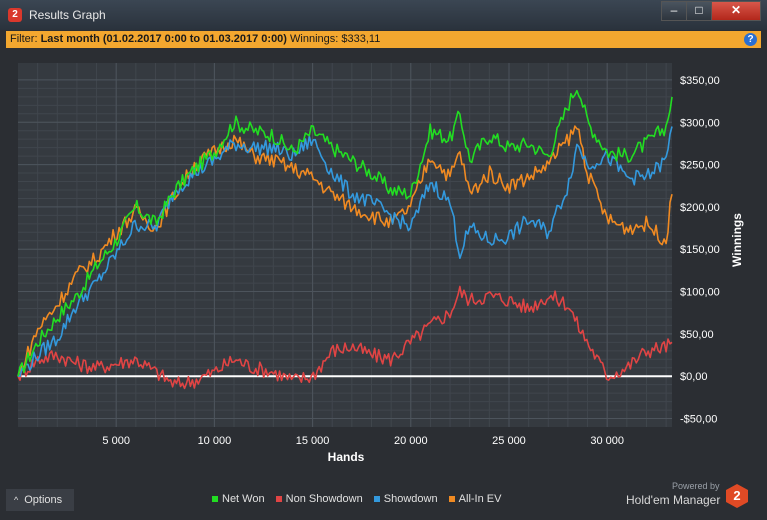 The image size is (767, 520). What do you see at coordinates (363, 441) in the screenshot?
I see `x-axis-ticks: 5 000 10 000 15 000 20 000 25 000 30 000` at bounding box center [363, 441].